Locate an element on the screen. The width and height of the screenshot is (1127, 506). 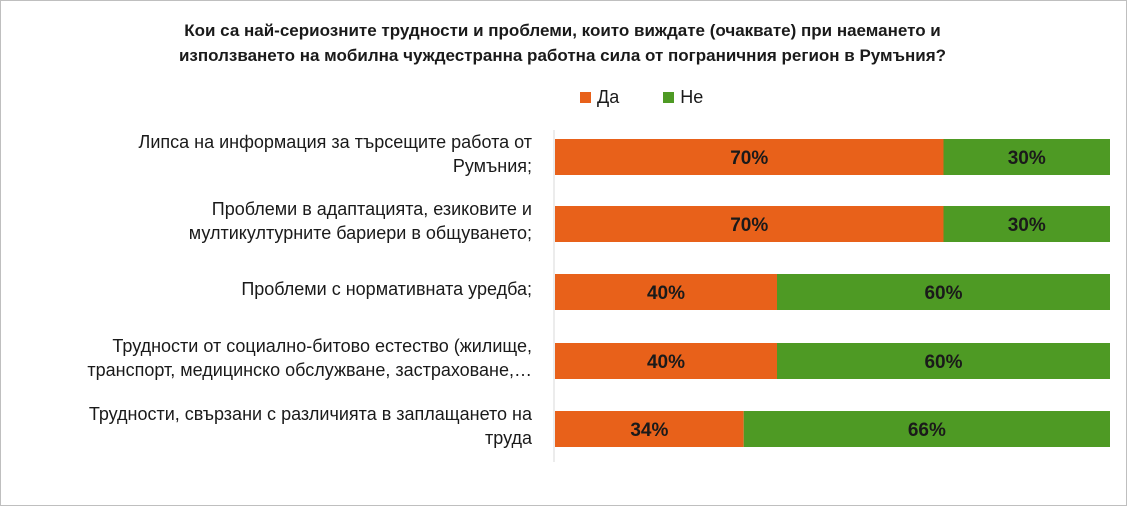
category-label-line: Проблеми с нормативната уредба; is located at coordinates (386, 289).